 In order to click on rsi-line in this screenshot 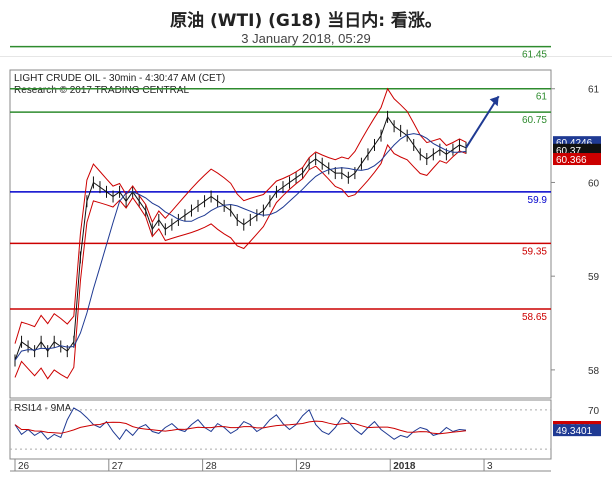, I will do `click(240, 424)`.